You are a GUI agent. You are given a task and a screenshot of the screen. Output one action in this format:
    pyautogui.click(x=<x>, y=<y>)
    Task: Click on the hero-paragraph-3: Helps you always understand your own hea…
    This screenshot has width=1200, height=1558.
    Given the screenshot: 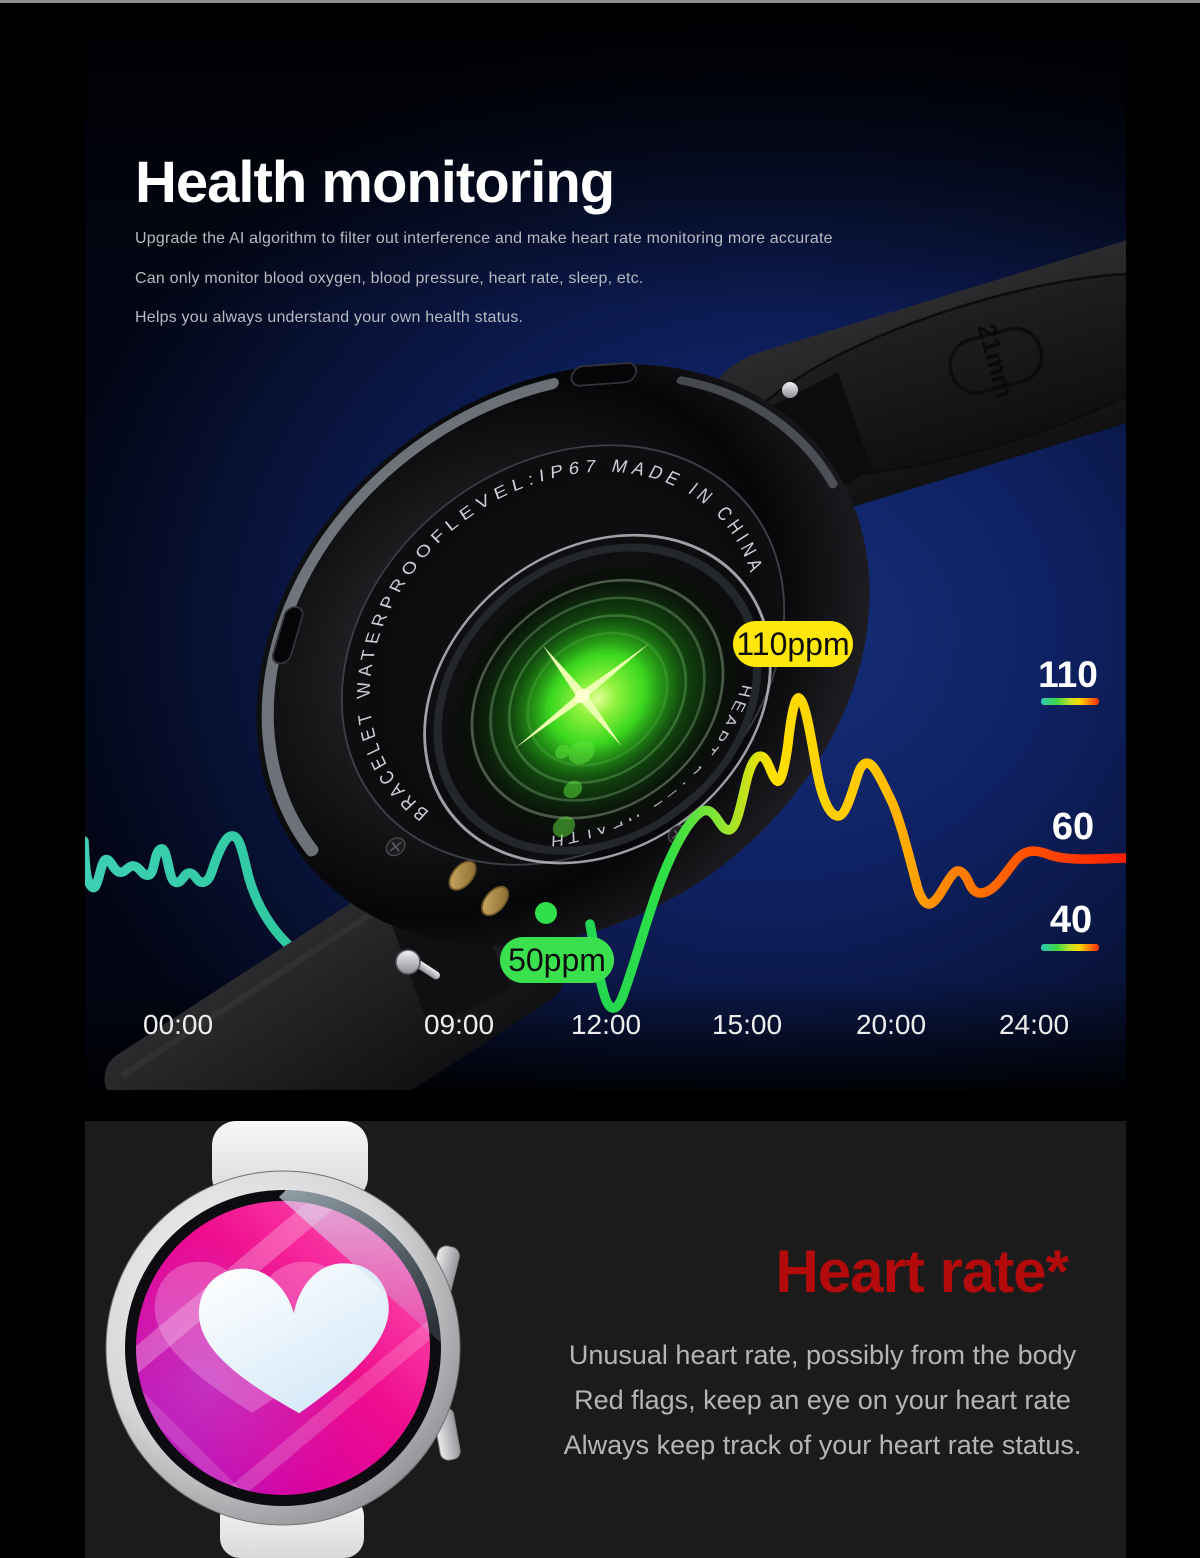 What is the action you would take?
    pyautogui.click(x=329, y=317)
    